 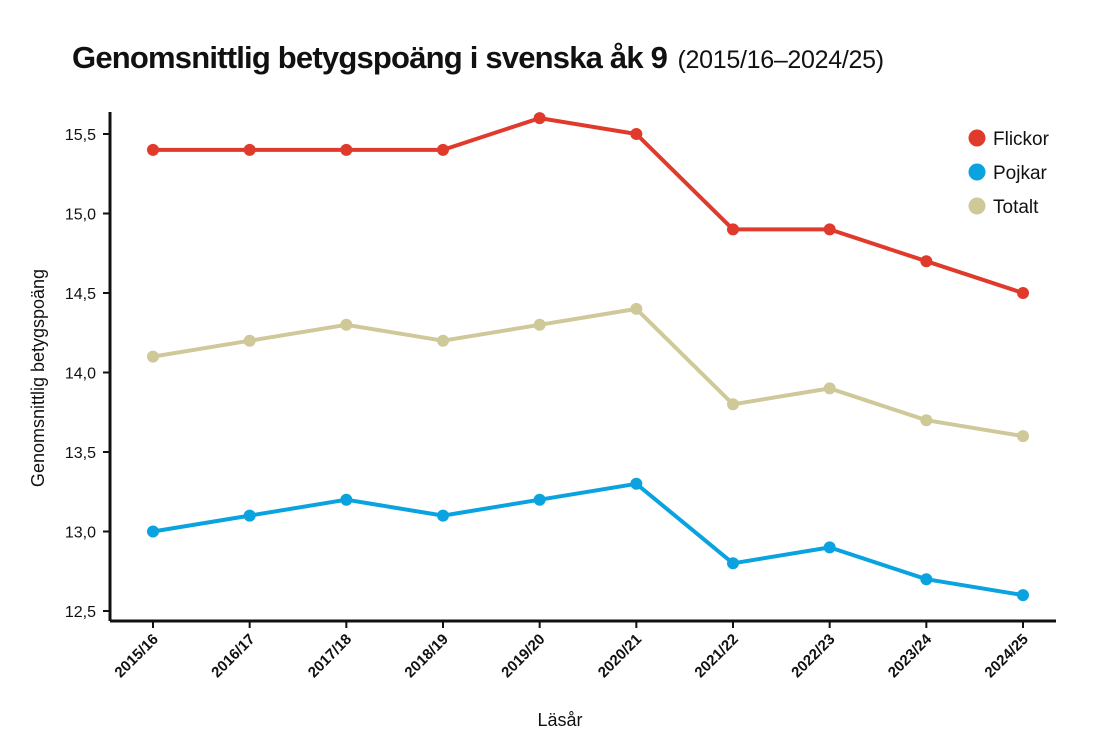 What do you see at coordinates (813, 656) in the screenshot?
I see `x-tick-label: 2022/23` at bounding box center [813, 656].